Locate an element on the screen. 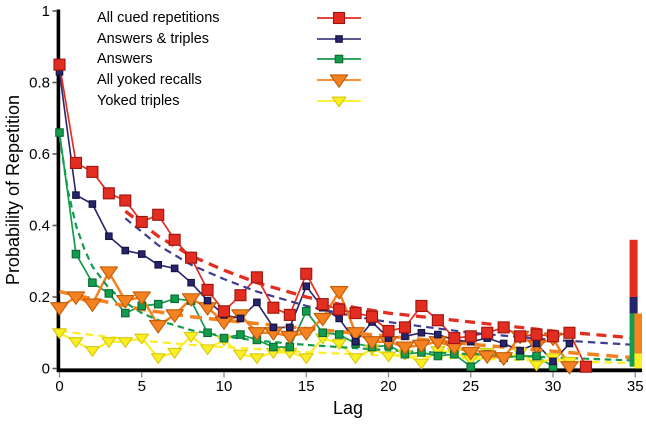  legend-item-all-yoked-recalls: All yoked recalls is located at coordinates (229, 80).